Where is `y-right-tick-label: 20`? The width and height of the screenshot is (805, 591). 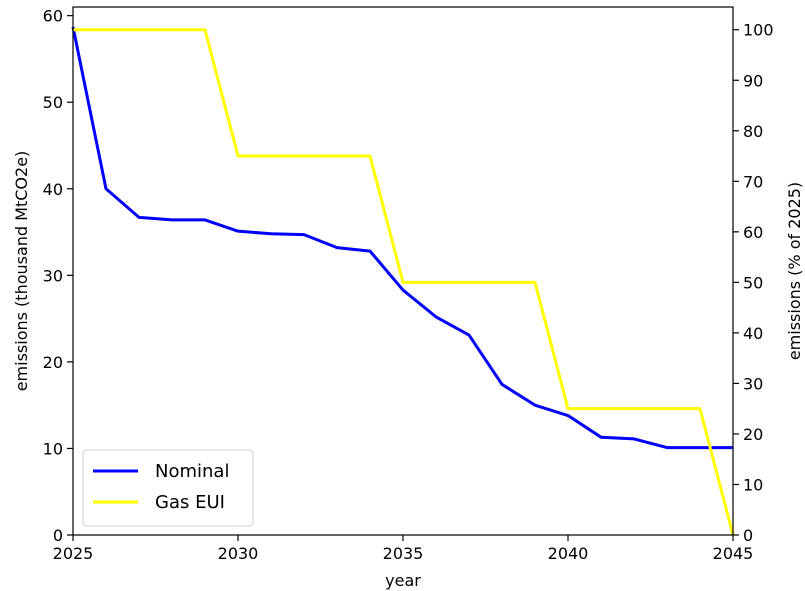 y-right-tick-label: 20 is located at coordinates (753, 434).